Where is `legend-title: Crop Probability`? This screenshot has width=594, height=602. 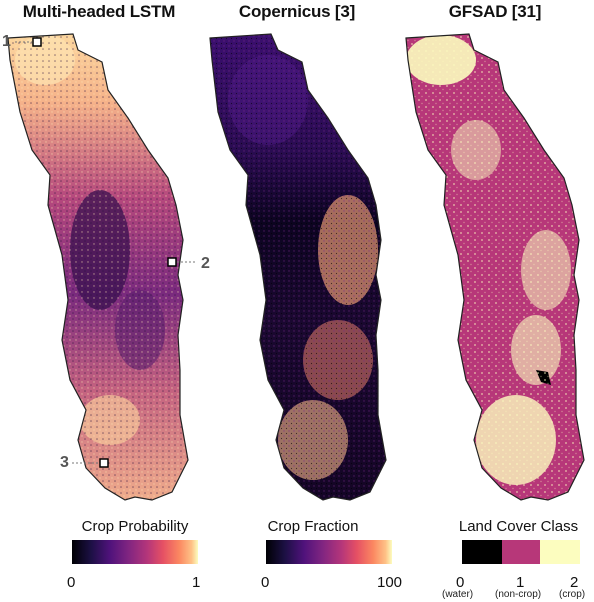 legend-title: Crop Probability is located at coordinates (135, 526).